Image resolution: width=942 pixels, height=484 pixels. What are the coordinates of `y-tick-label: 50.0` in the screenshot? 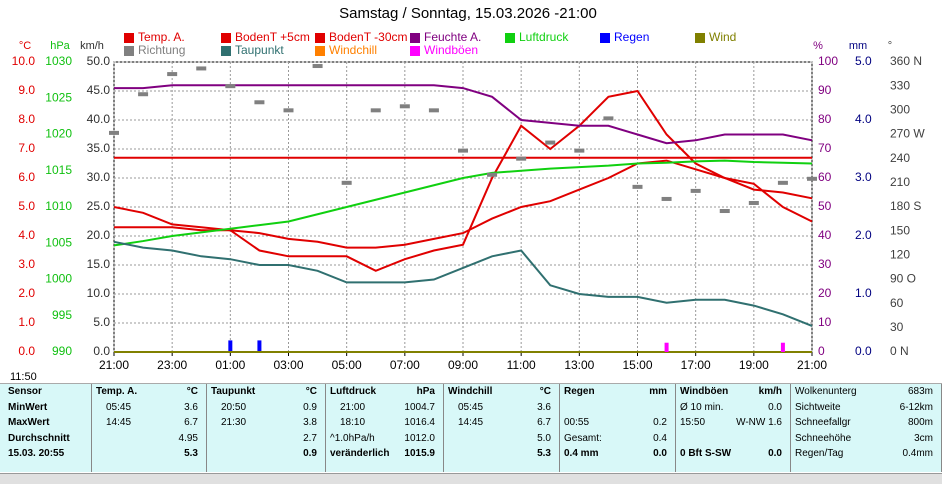 It's located at (99, 61).